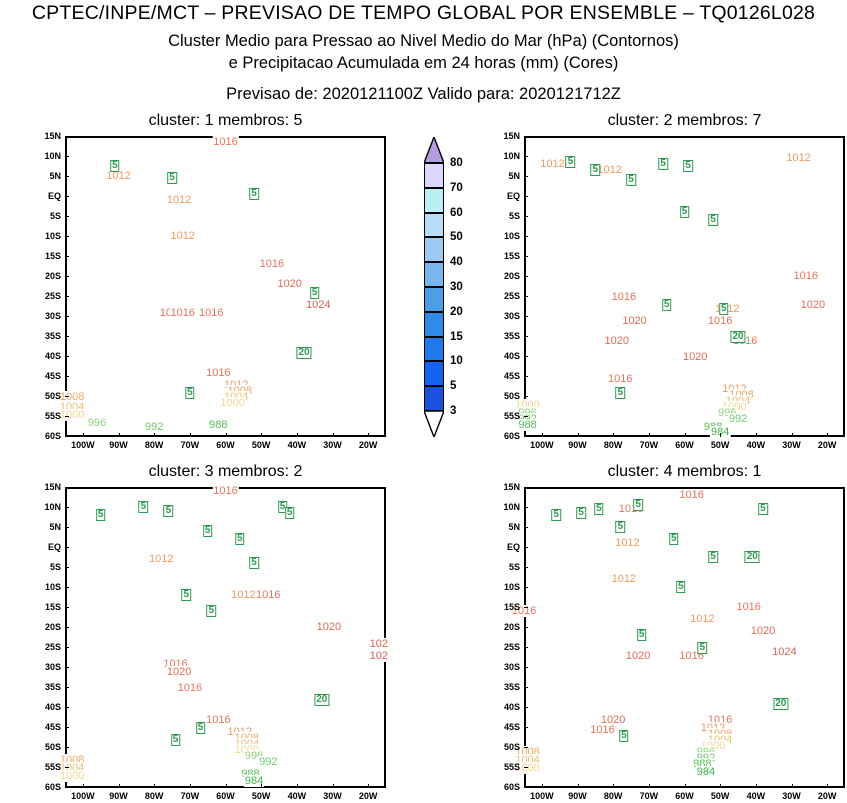  I want to click on panel-title-cluster-3: cluster: 3 membros: 2, so click(225, 471).